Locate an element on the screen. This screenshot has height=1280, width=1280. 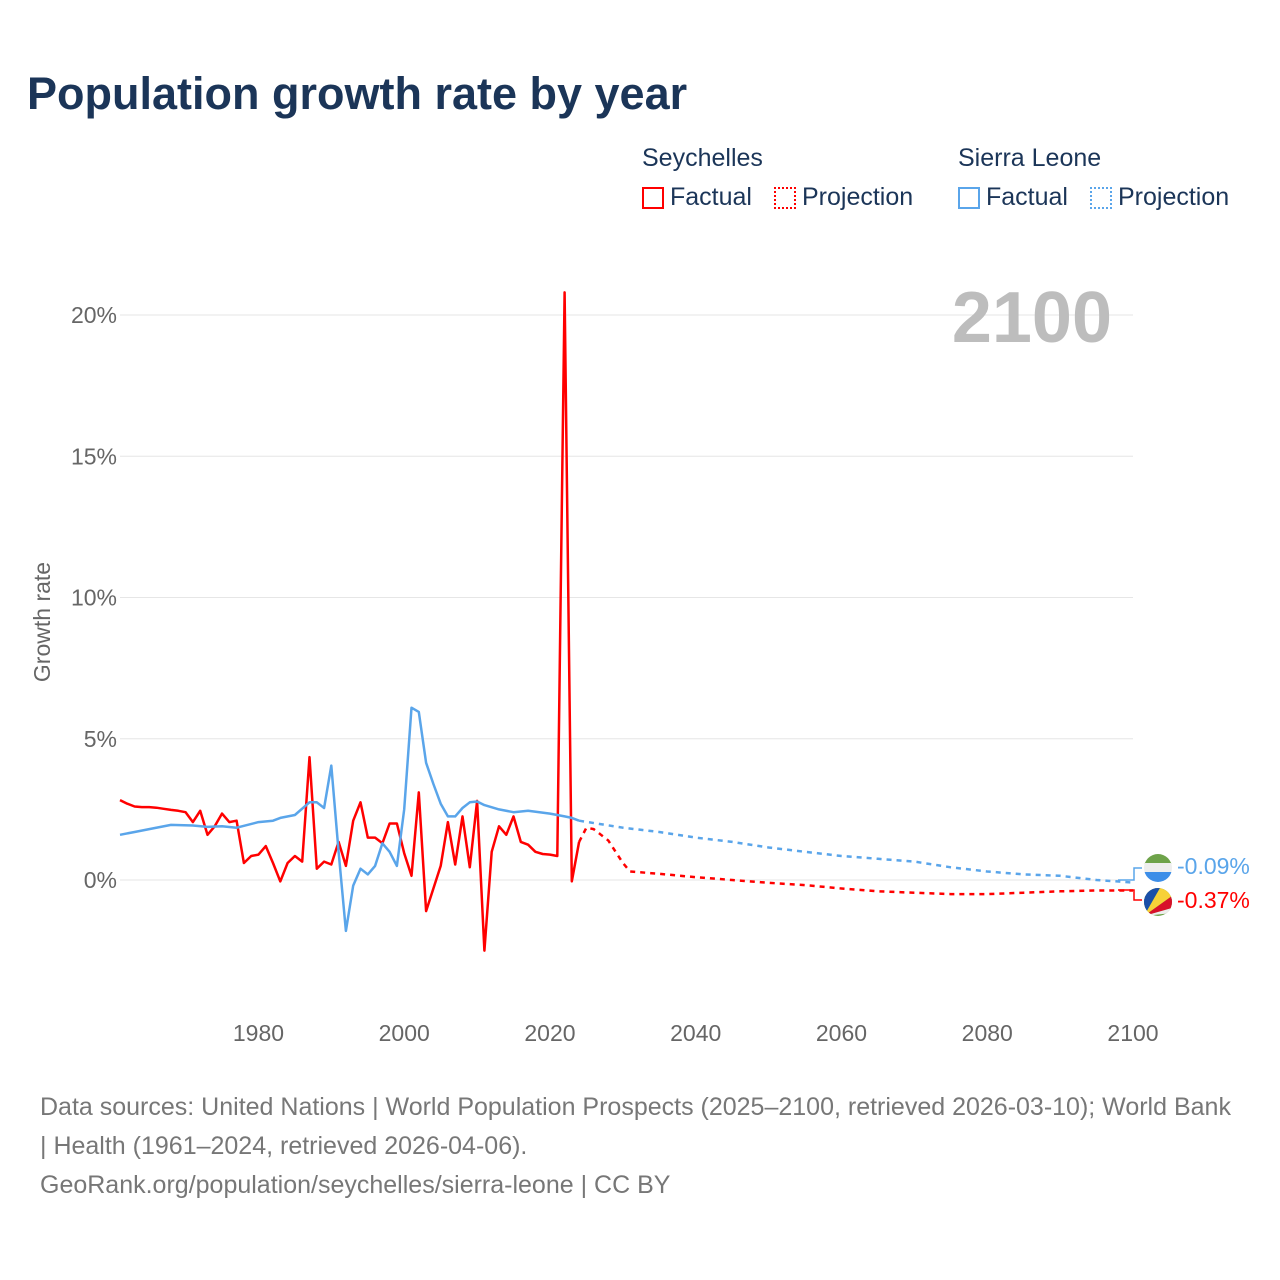
x-tick-label: 2040 is located at coordinates (695, 1033).